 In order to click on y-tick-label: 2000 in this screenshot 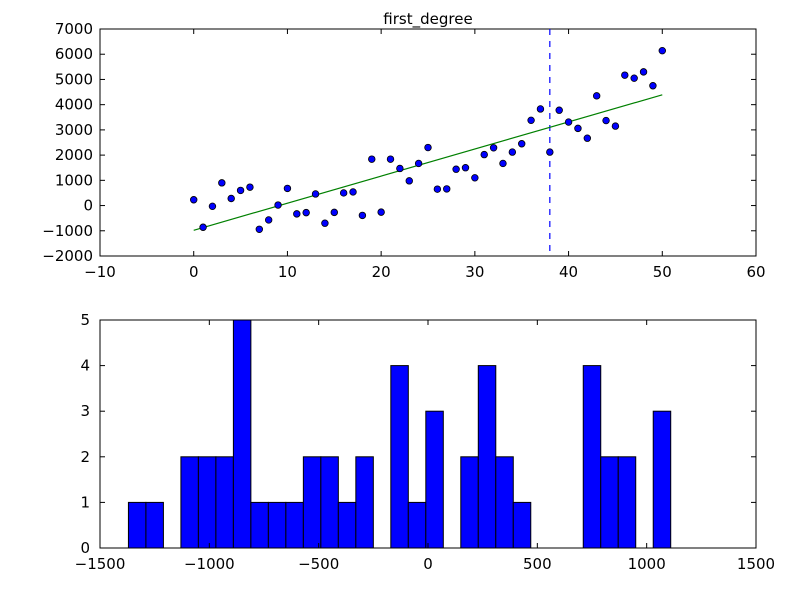, I will do `click(74, 155)`.